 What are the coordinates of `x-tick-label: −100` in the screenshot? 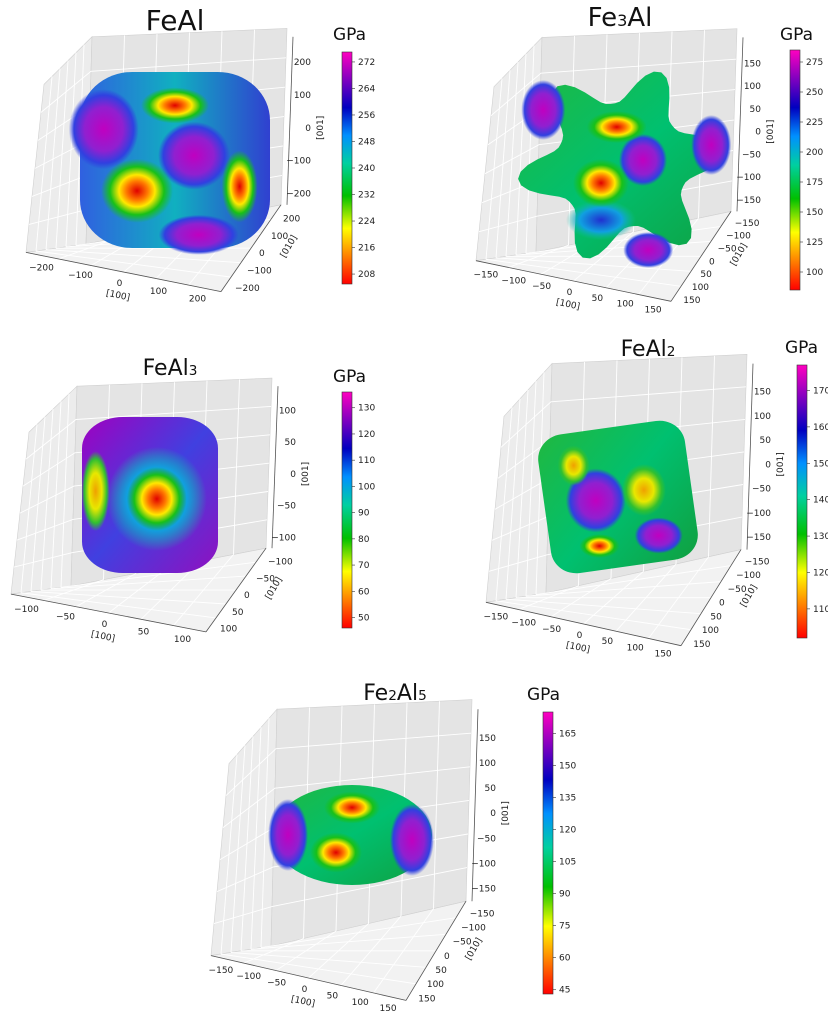 It's located at (513, 281).